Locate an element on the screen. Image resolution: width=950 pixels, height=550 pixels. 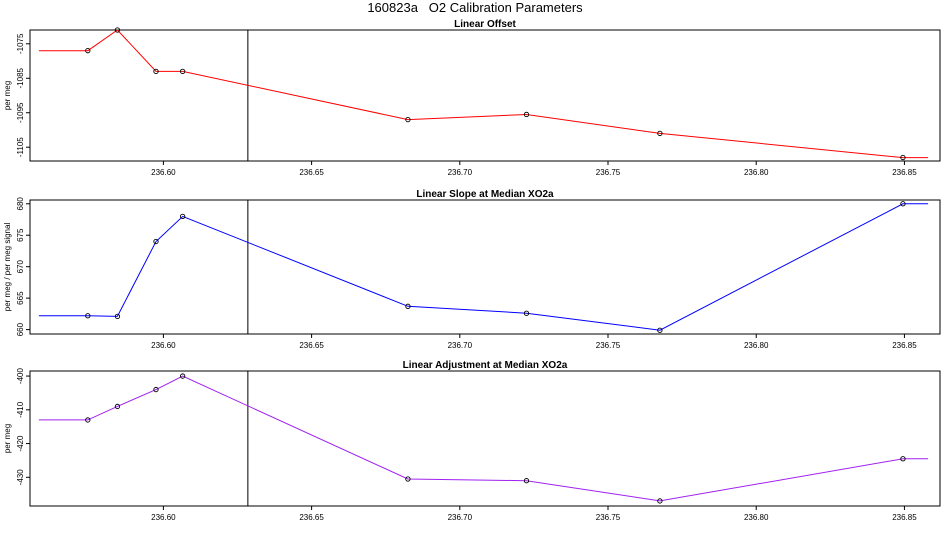
y-tick-label: 680 is located at coordinates (20, 204).